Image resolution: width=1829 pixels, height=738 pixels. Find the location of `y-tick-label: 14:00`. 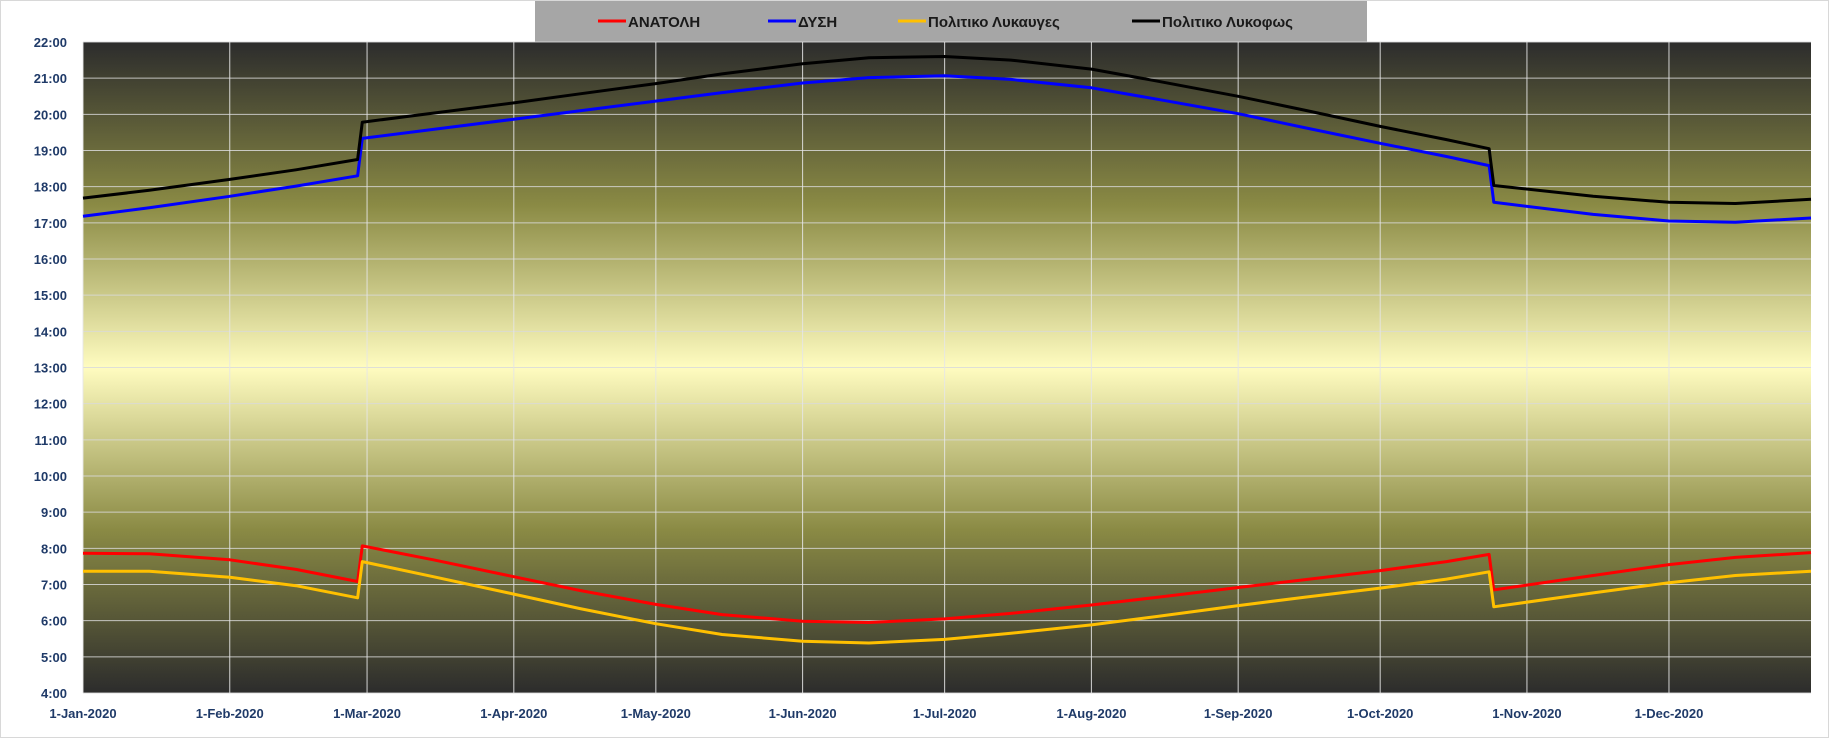

y-tick-label: 14:00 is located at coordinates (50, 331).